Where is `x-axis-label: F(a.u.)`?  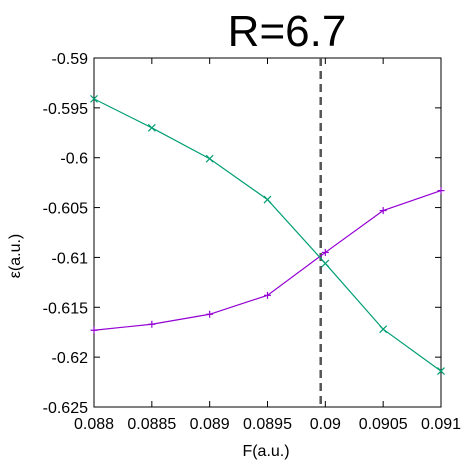 x-axis-label: F(a.u.) is located at coordinates (265, 451).